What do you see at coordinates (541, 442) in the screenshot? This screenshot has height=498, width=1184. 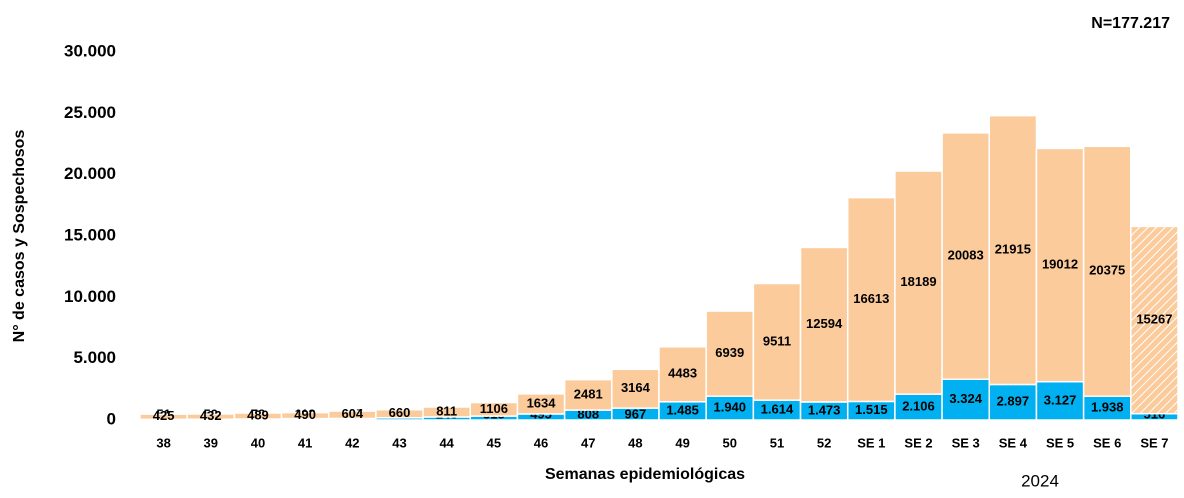 I see `x-tick-label: 46` at bounding box center [541, 442].